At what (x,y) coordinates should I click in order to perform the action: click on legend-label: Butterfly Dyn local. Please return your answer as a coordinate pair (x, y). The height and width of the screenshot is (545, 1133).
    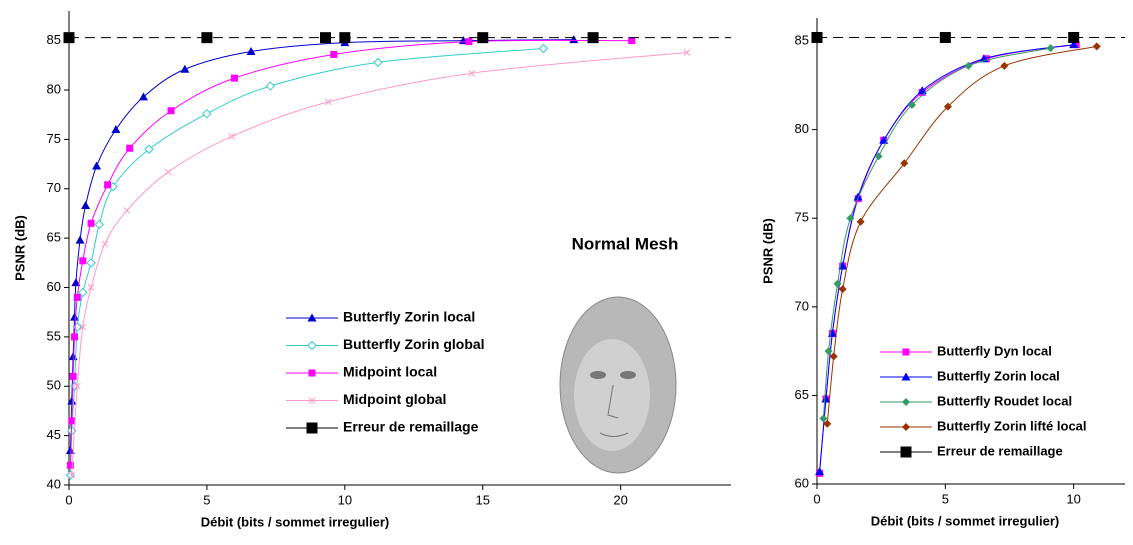
    Looking at the image, I should click on (994, 350).